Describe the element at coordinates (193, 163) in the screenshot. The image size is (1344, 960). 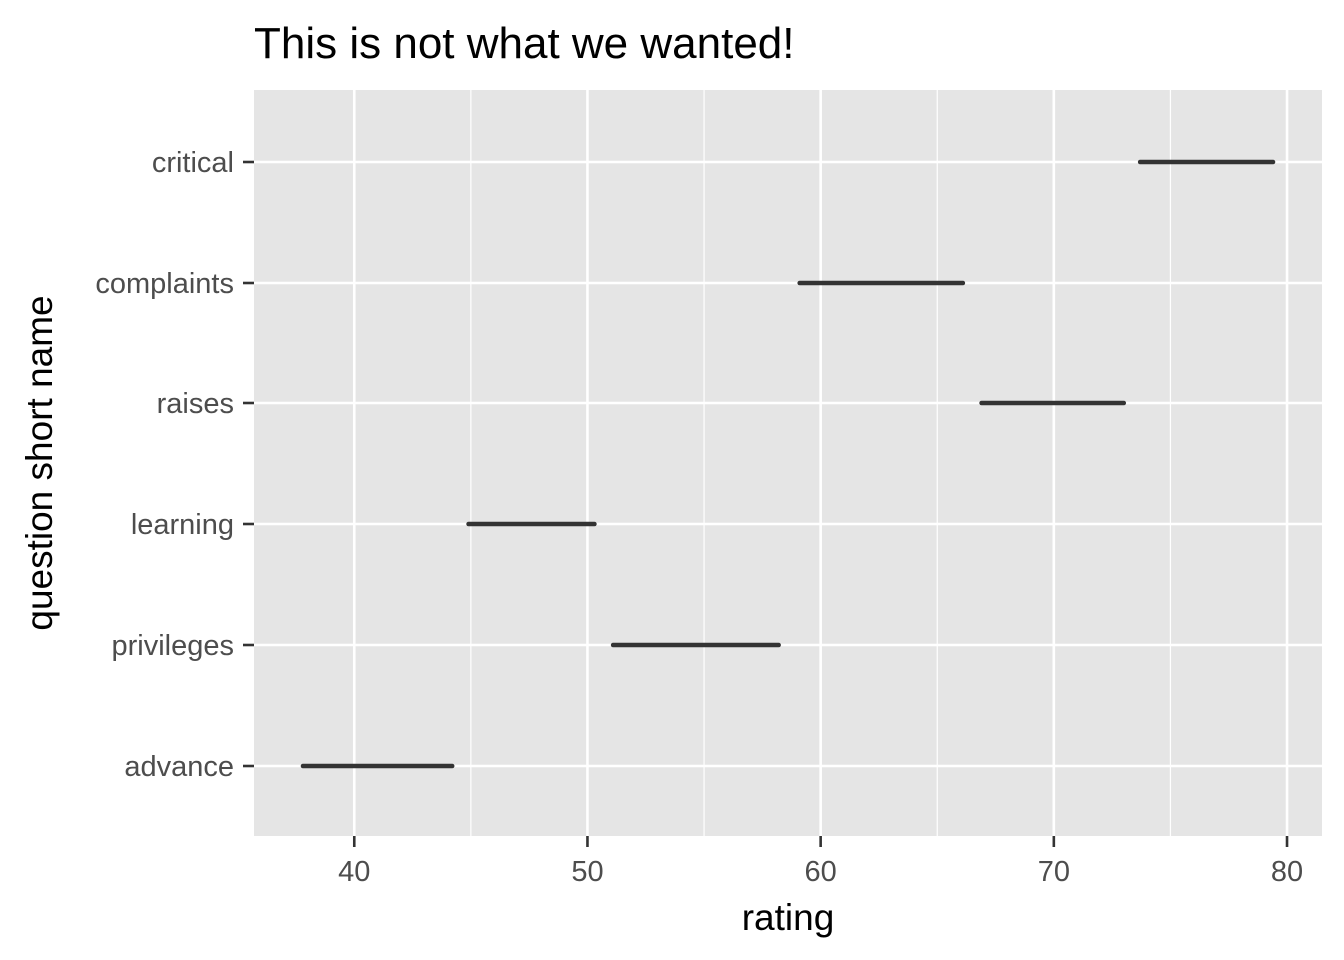
I see `y-tick-label: critical` at that location.